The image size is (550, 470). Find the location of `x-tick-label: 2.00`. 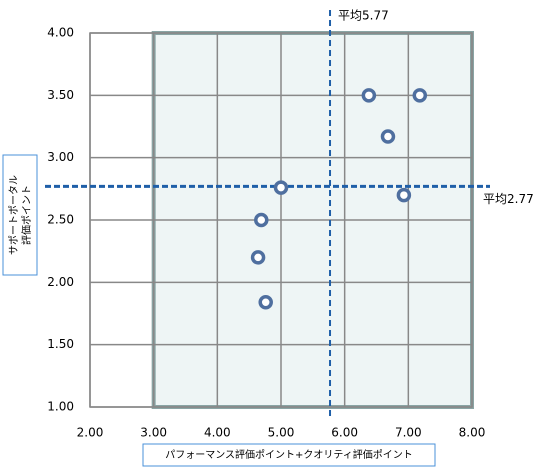

x-tick-label: 2.00 is located at coordinates (90, 433).